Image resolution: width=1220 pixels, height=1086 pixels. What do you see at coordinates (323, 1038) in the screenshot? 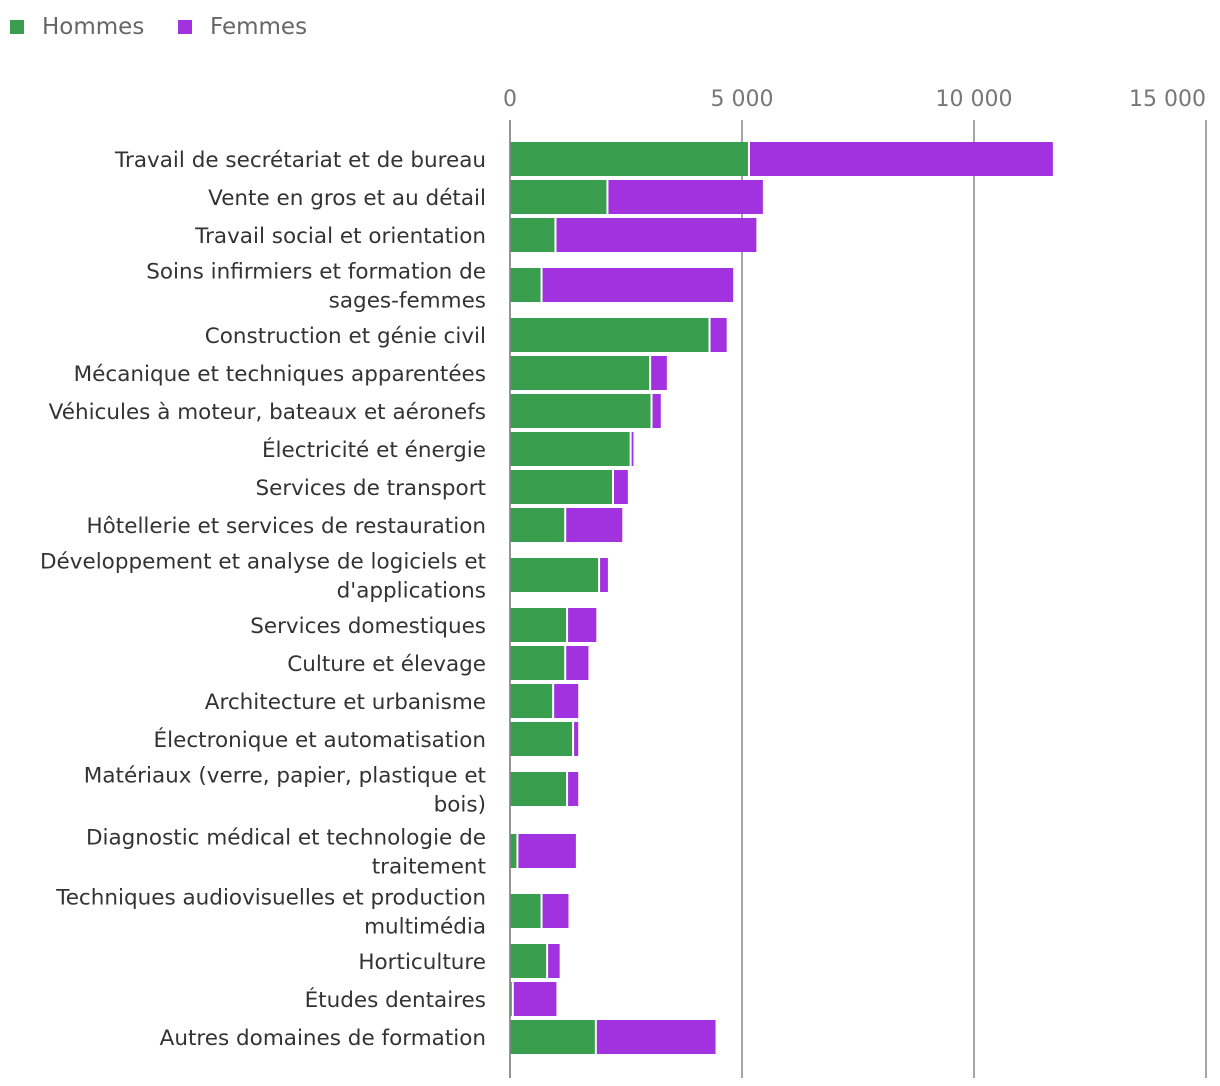
I see `category-label: Autres domaines de formation` at bounding box center [323, 1038].